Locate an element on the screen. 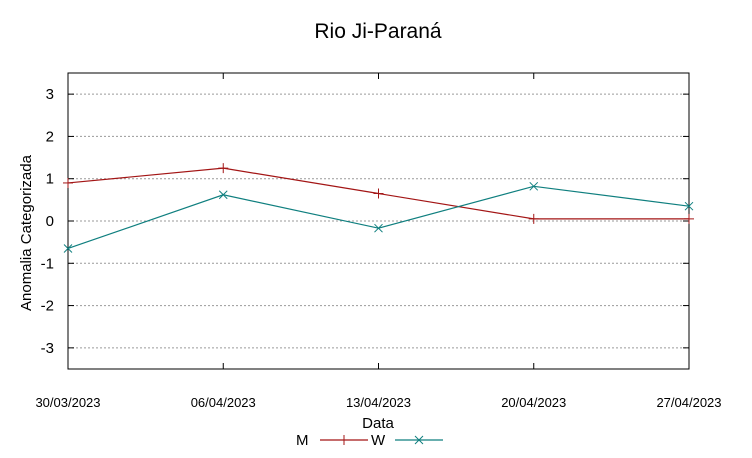  legend-item-w: W is located at coordinates (407, 440).